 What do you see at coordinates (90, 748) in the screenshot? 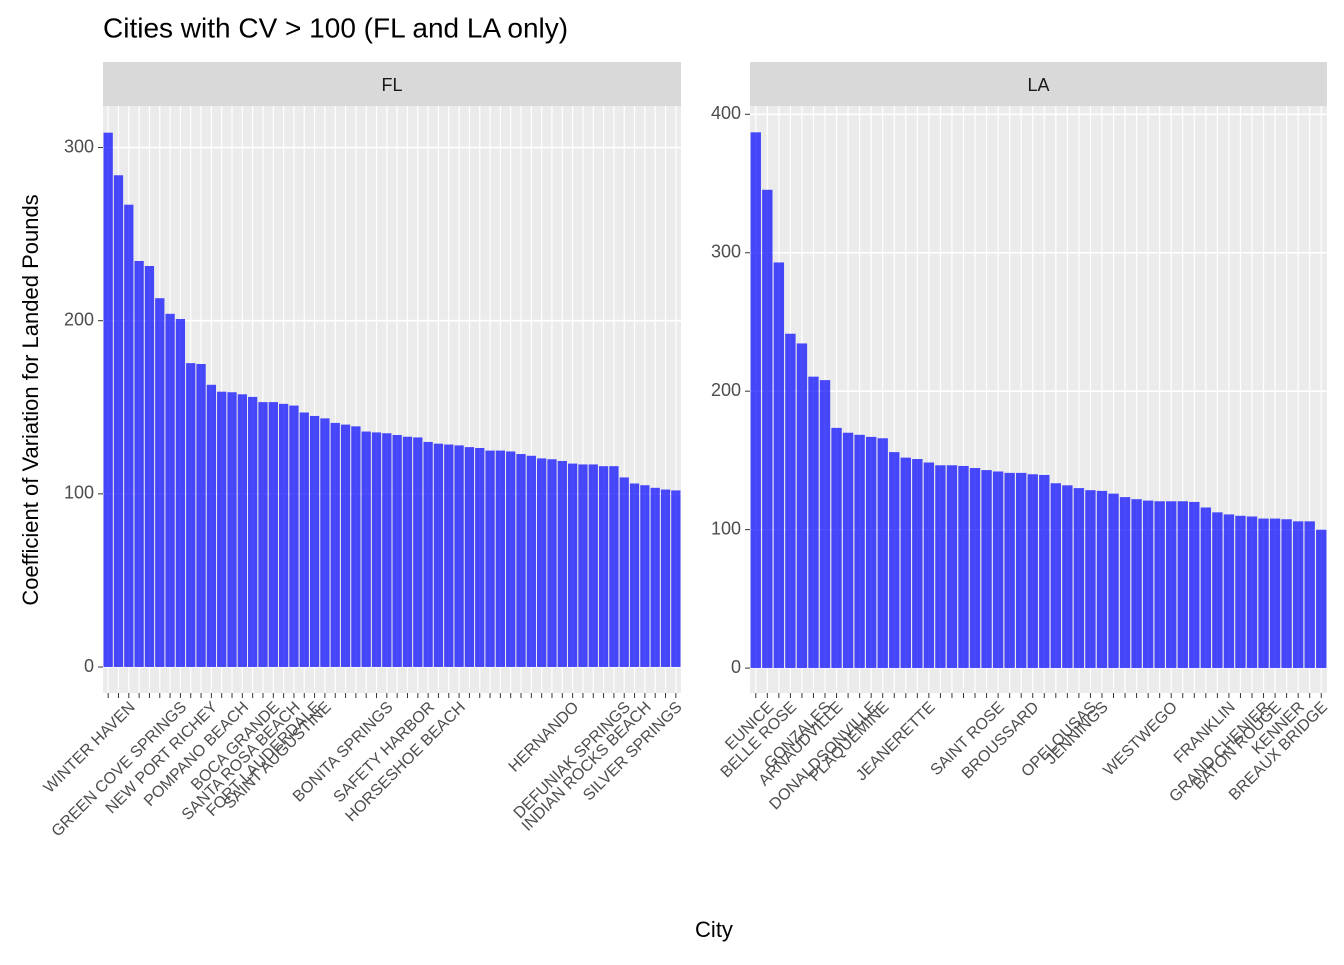
I see `x-tick-label: WINTER HAVEN` at bounding box center [90, 748].